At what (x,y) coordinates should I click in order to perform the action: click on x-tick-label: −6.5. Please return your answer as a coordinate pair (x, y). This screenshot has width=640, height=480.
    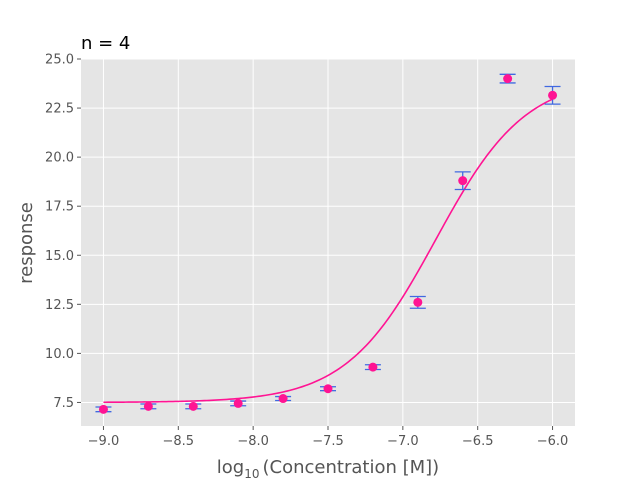
    Looking at the image, I should click on (478, 441).